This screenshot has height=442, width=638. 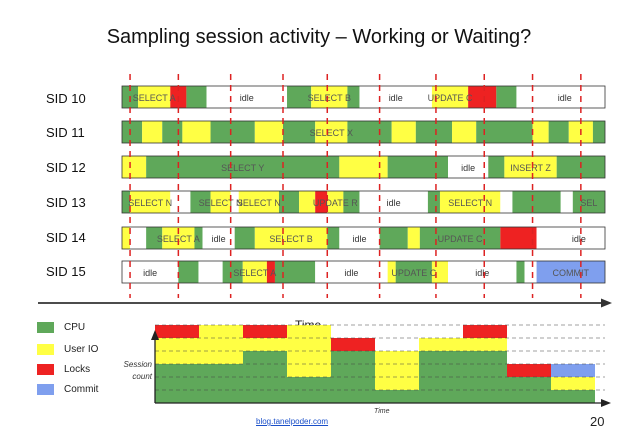 What do you see at coordinates (382, 411) in the screenshot?
I see `session-count-time-label: Time` at bounding box center [382, 411].